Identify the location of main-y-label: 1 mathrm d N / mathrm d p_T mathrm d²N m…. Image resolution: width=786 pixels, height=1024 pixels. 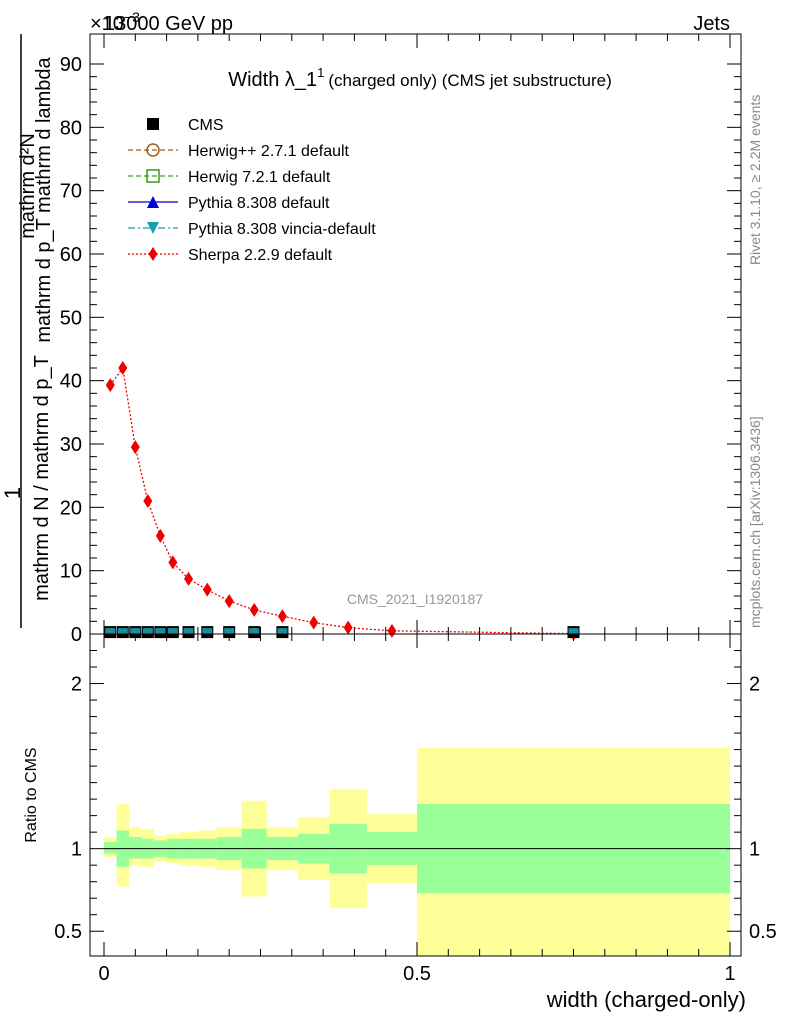
(27, 331).